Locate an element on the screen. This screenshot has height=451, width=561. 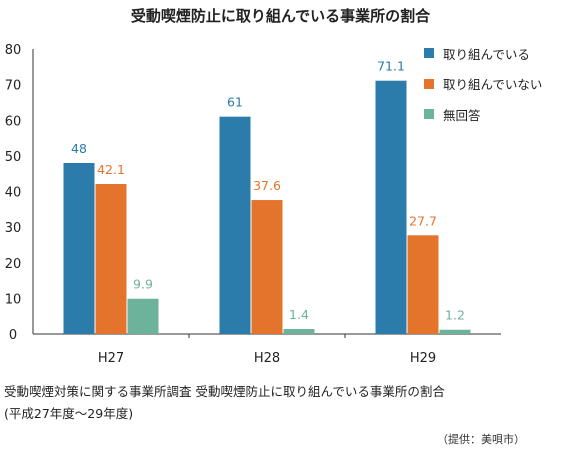
bar-value-label: 9.9 is located at coordinates (143, 284).